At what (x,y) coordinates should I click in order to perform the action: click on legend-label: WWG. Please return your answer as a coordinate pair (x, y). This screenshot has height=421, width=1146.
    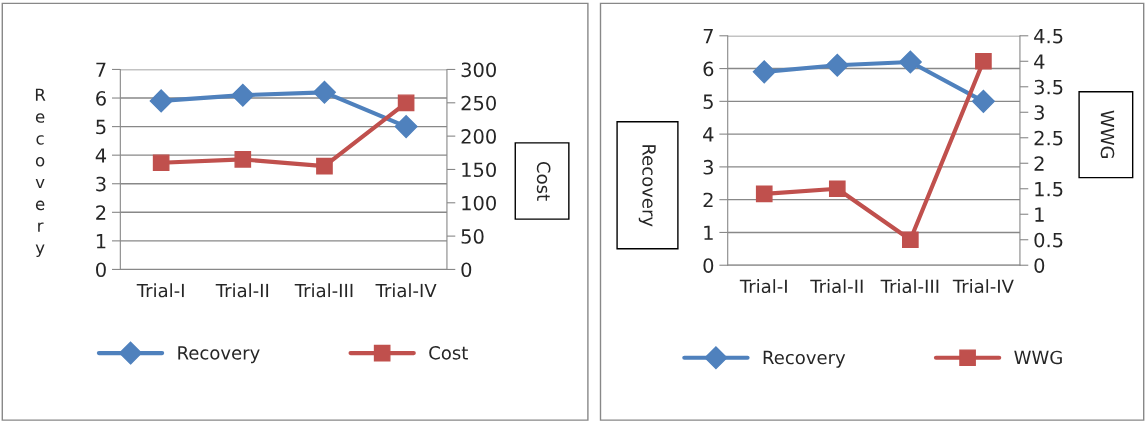
    Looking at the image, I should click on (1038, 357).